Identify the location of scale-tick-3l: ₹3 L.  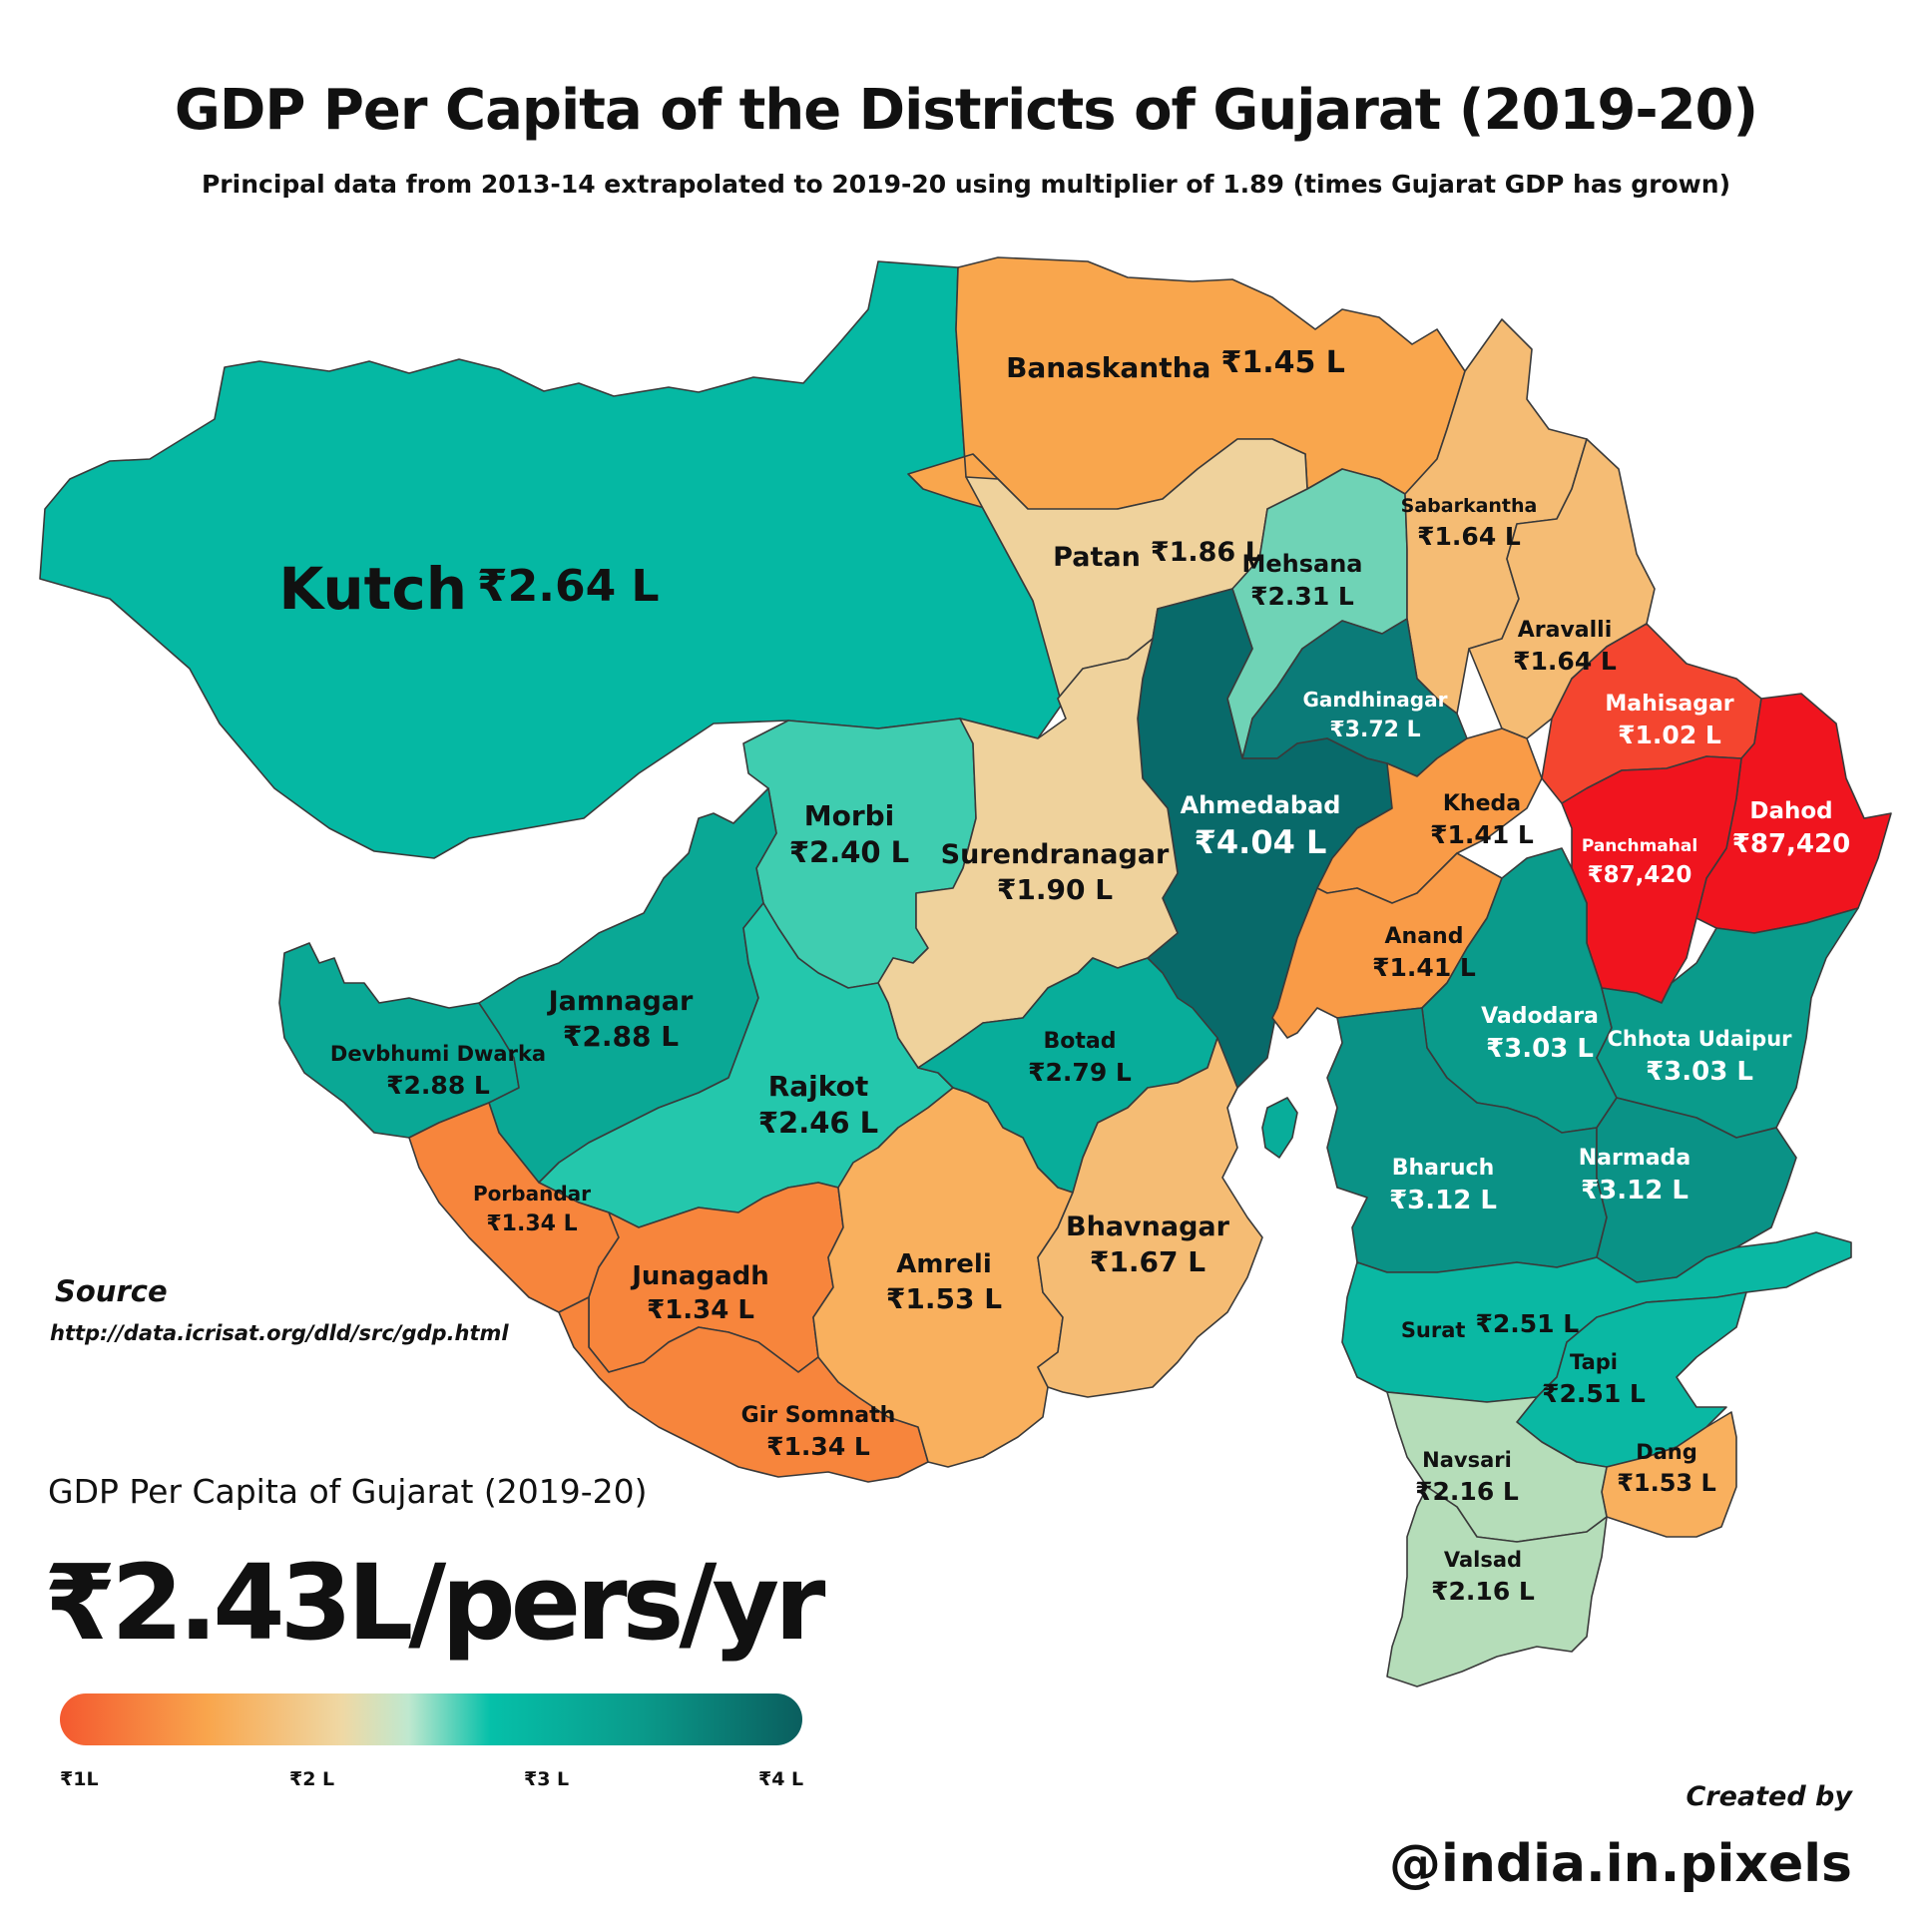
(547, 1779).